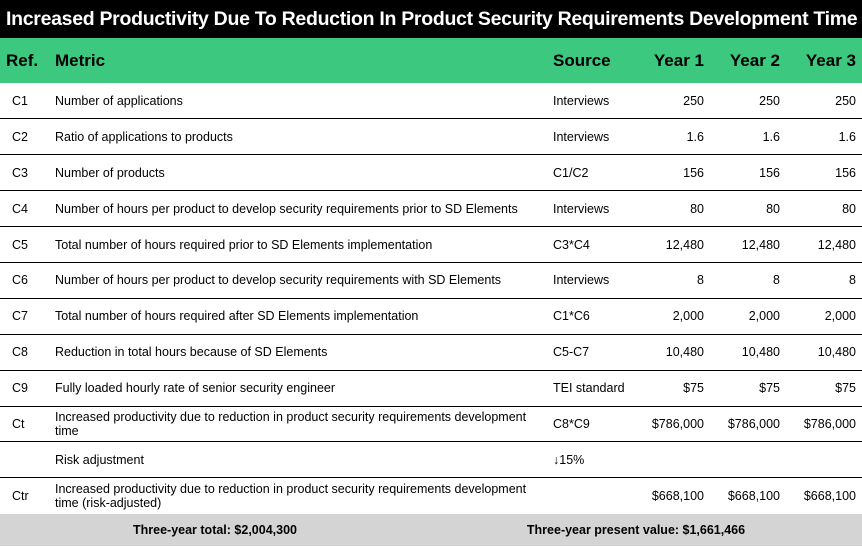 The image size is (862, 547). I want to click on cell-ref: C1, so click(20, 100).